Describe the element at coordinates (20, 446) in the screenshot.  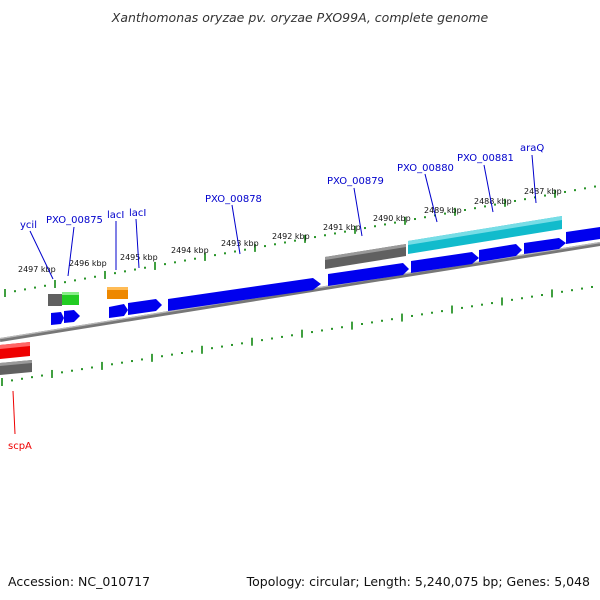
I see `gene-label: scpA` at that location.